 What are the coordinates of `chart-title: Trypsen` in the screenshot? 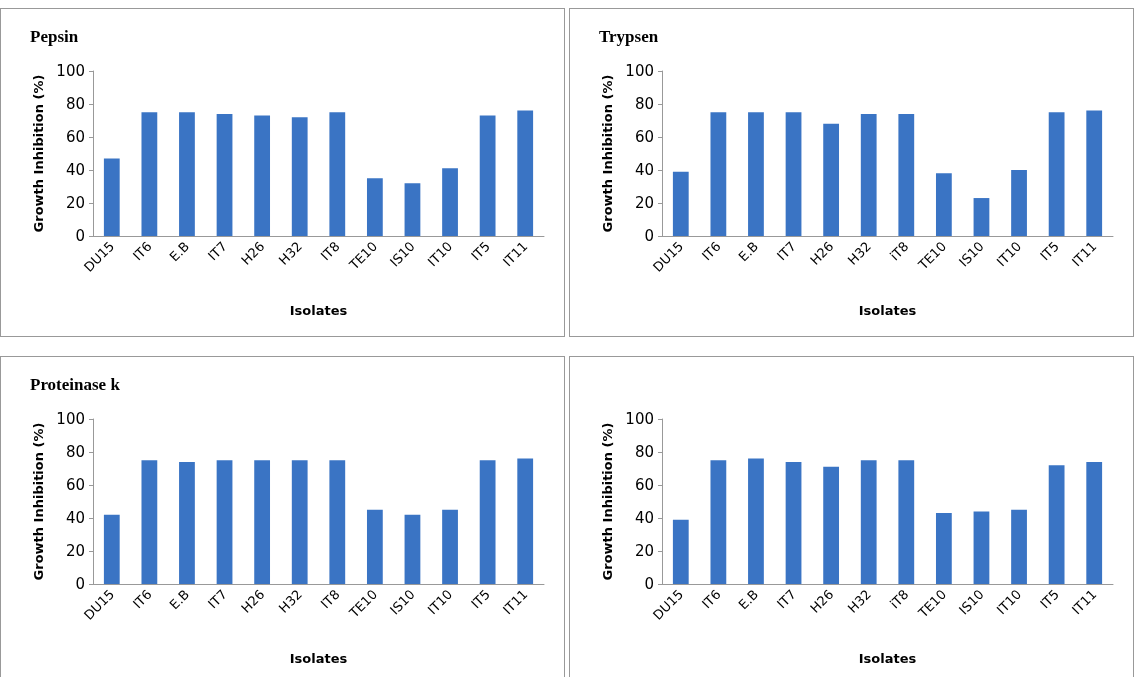 It's located at (629, 36).